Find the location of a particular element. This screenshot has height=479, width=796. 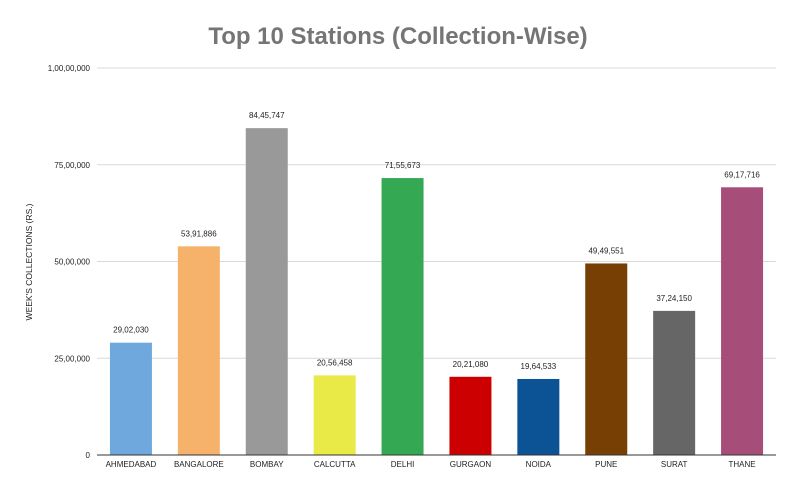

bar-pune is located at coordinates (606, 359).